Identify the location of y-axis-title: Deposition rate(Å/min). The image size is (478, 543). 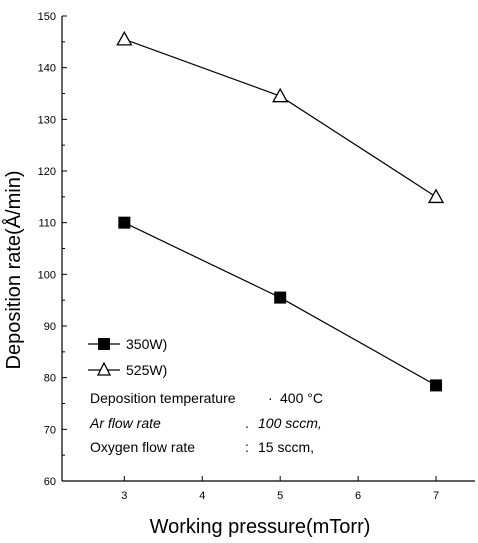
(13, 270).